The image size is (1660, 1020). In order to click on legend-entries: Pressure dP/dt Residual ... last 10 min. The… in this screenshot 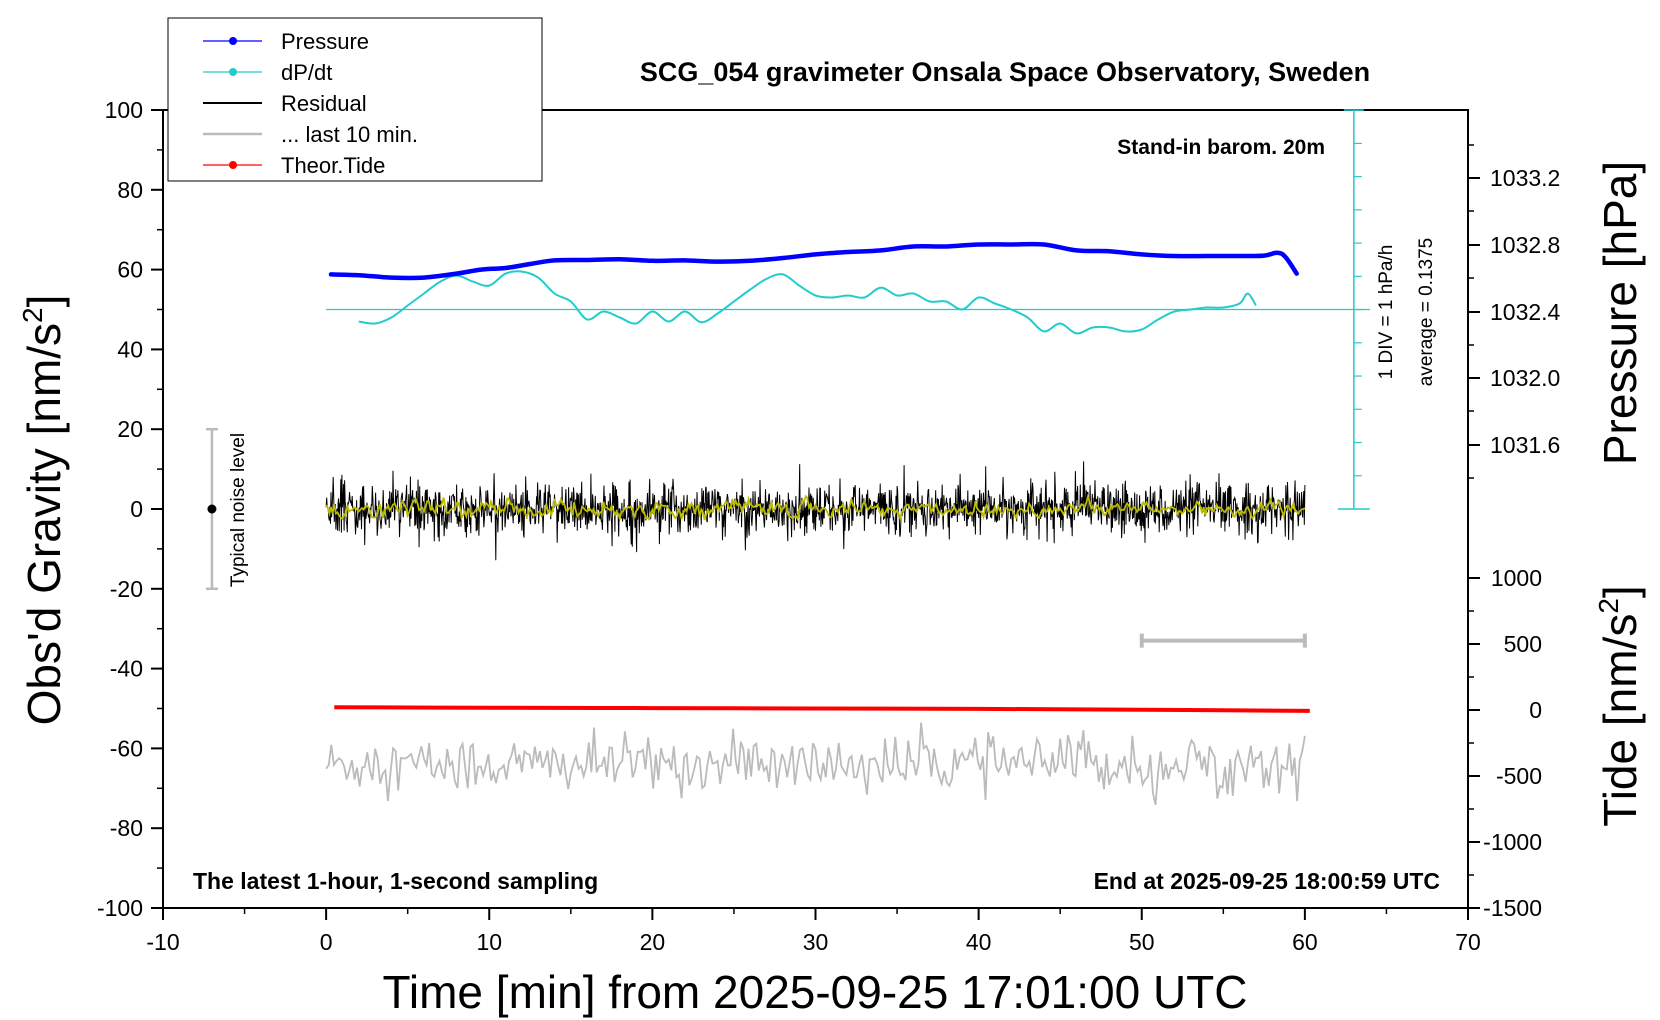, I will do `click(310, 103)`.